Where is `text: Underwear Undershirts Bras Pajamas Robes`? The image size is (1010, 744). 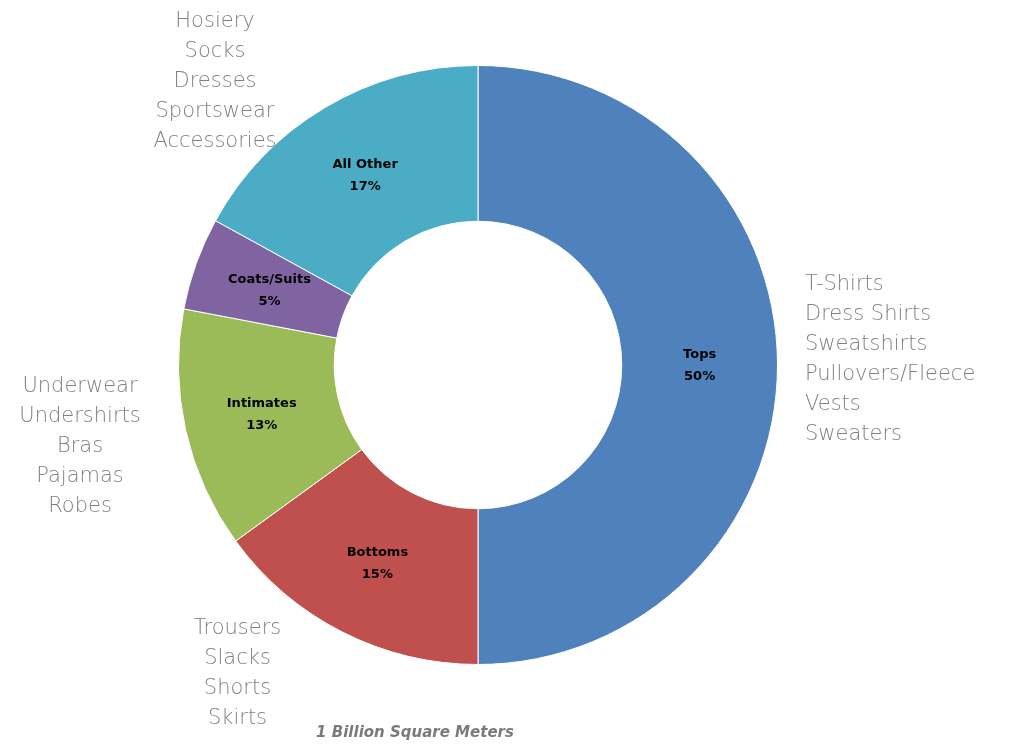
text: Underwear Undershirts Bras Pajamas Robes is located at coordinates (80, 445).